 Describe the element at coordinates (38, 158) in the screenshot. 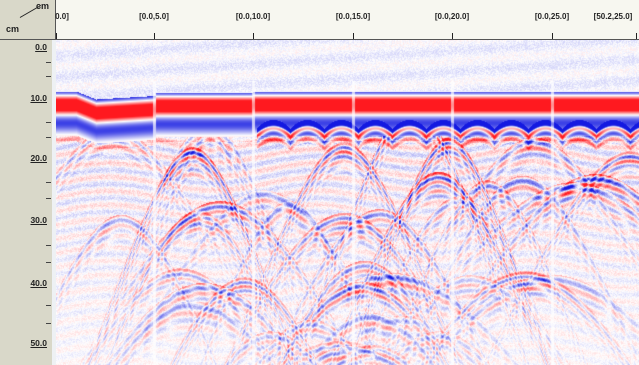

I see `depth-label: 20.0` at that location.